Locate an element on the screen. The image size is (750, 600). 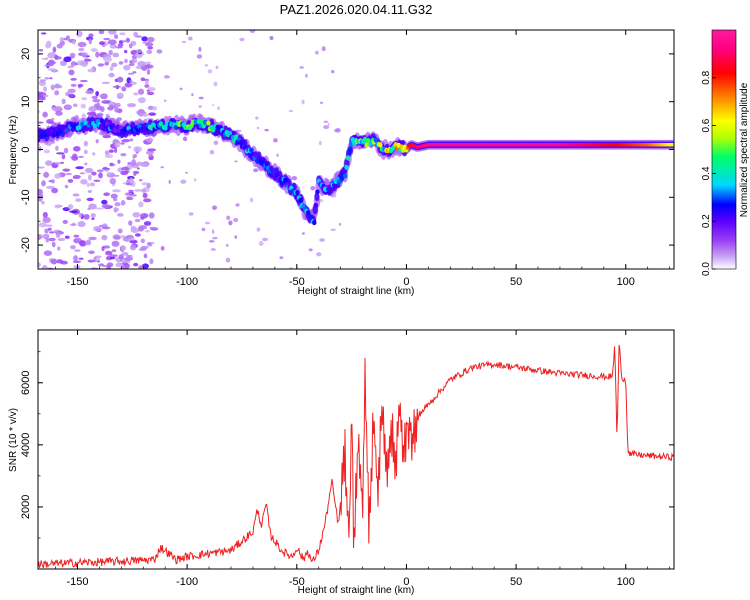
colorbar-gradient is located at coordinates (724, 149).